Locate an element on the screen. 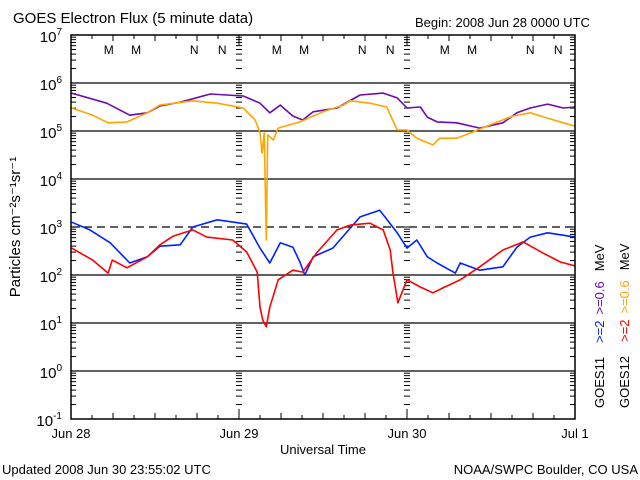  legend-goes11-e2: >=2 is located at coordinates (599, 332).